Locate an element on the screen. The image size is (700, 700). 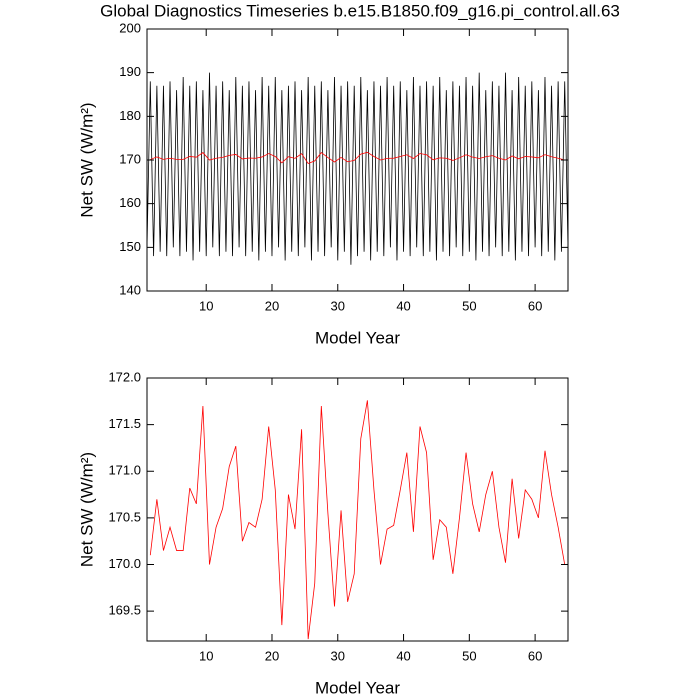
y-tick-label: 170 is located at coordinates (130, 158).